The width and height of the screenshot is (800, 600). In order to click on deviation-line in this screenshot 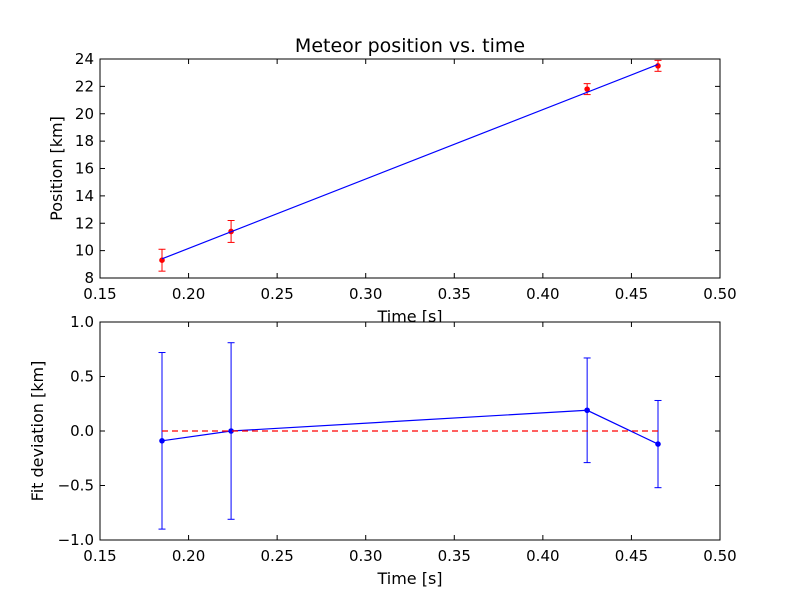, I will do `click(410, 427)`.